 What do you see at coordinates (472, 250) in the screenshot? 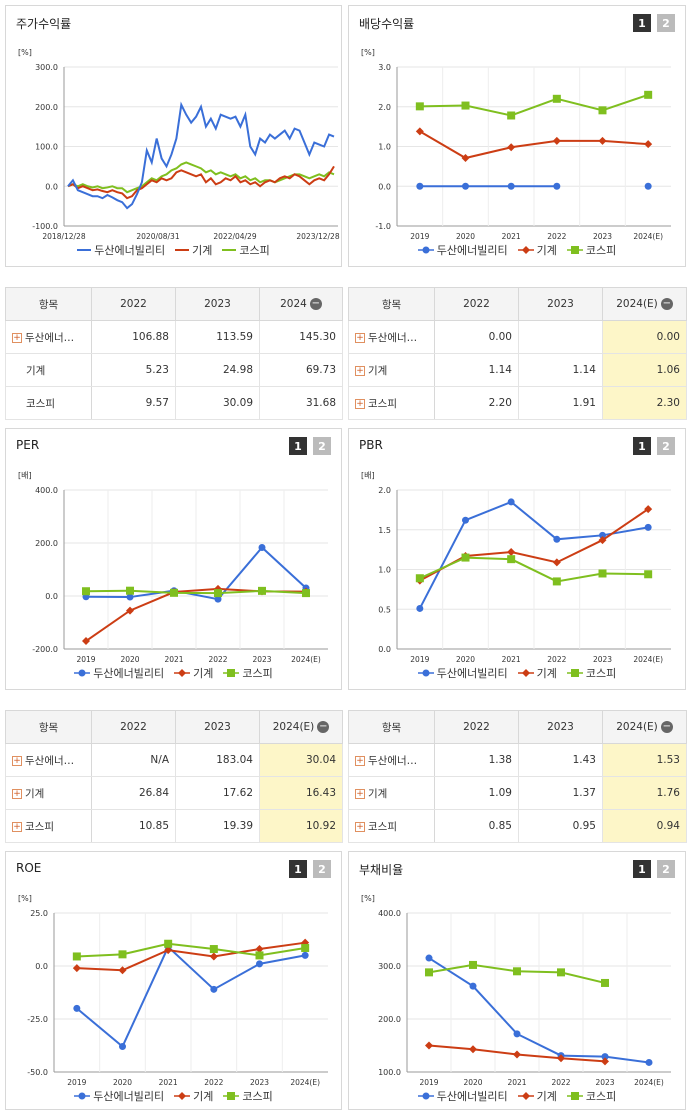
I see `legend-label: 두산에너빌리티` at bounding box center [472, 250].